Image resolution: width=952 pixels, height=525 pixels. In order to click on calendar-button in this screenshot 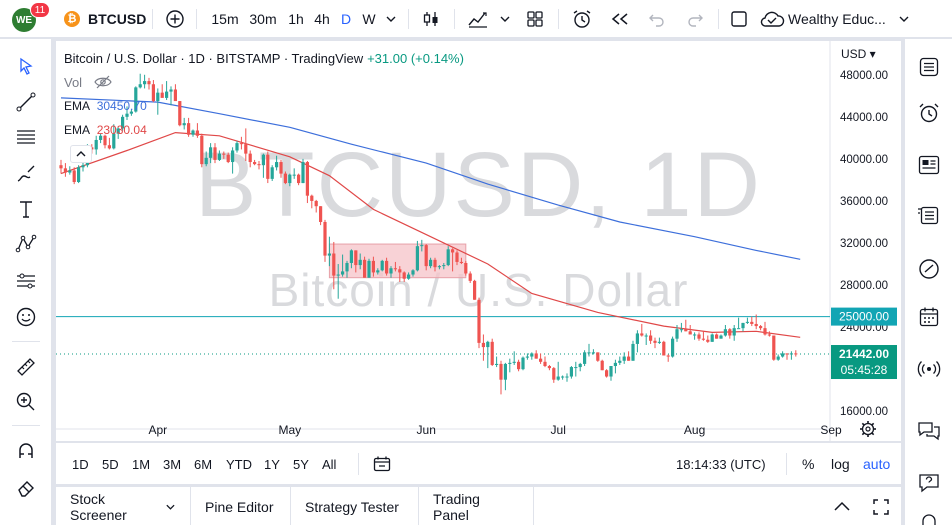, I will do `click(929, 317)`.